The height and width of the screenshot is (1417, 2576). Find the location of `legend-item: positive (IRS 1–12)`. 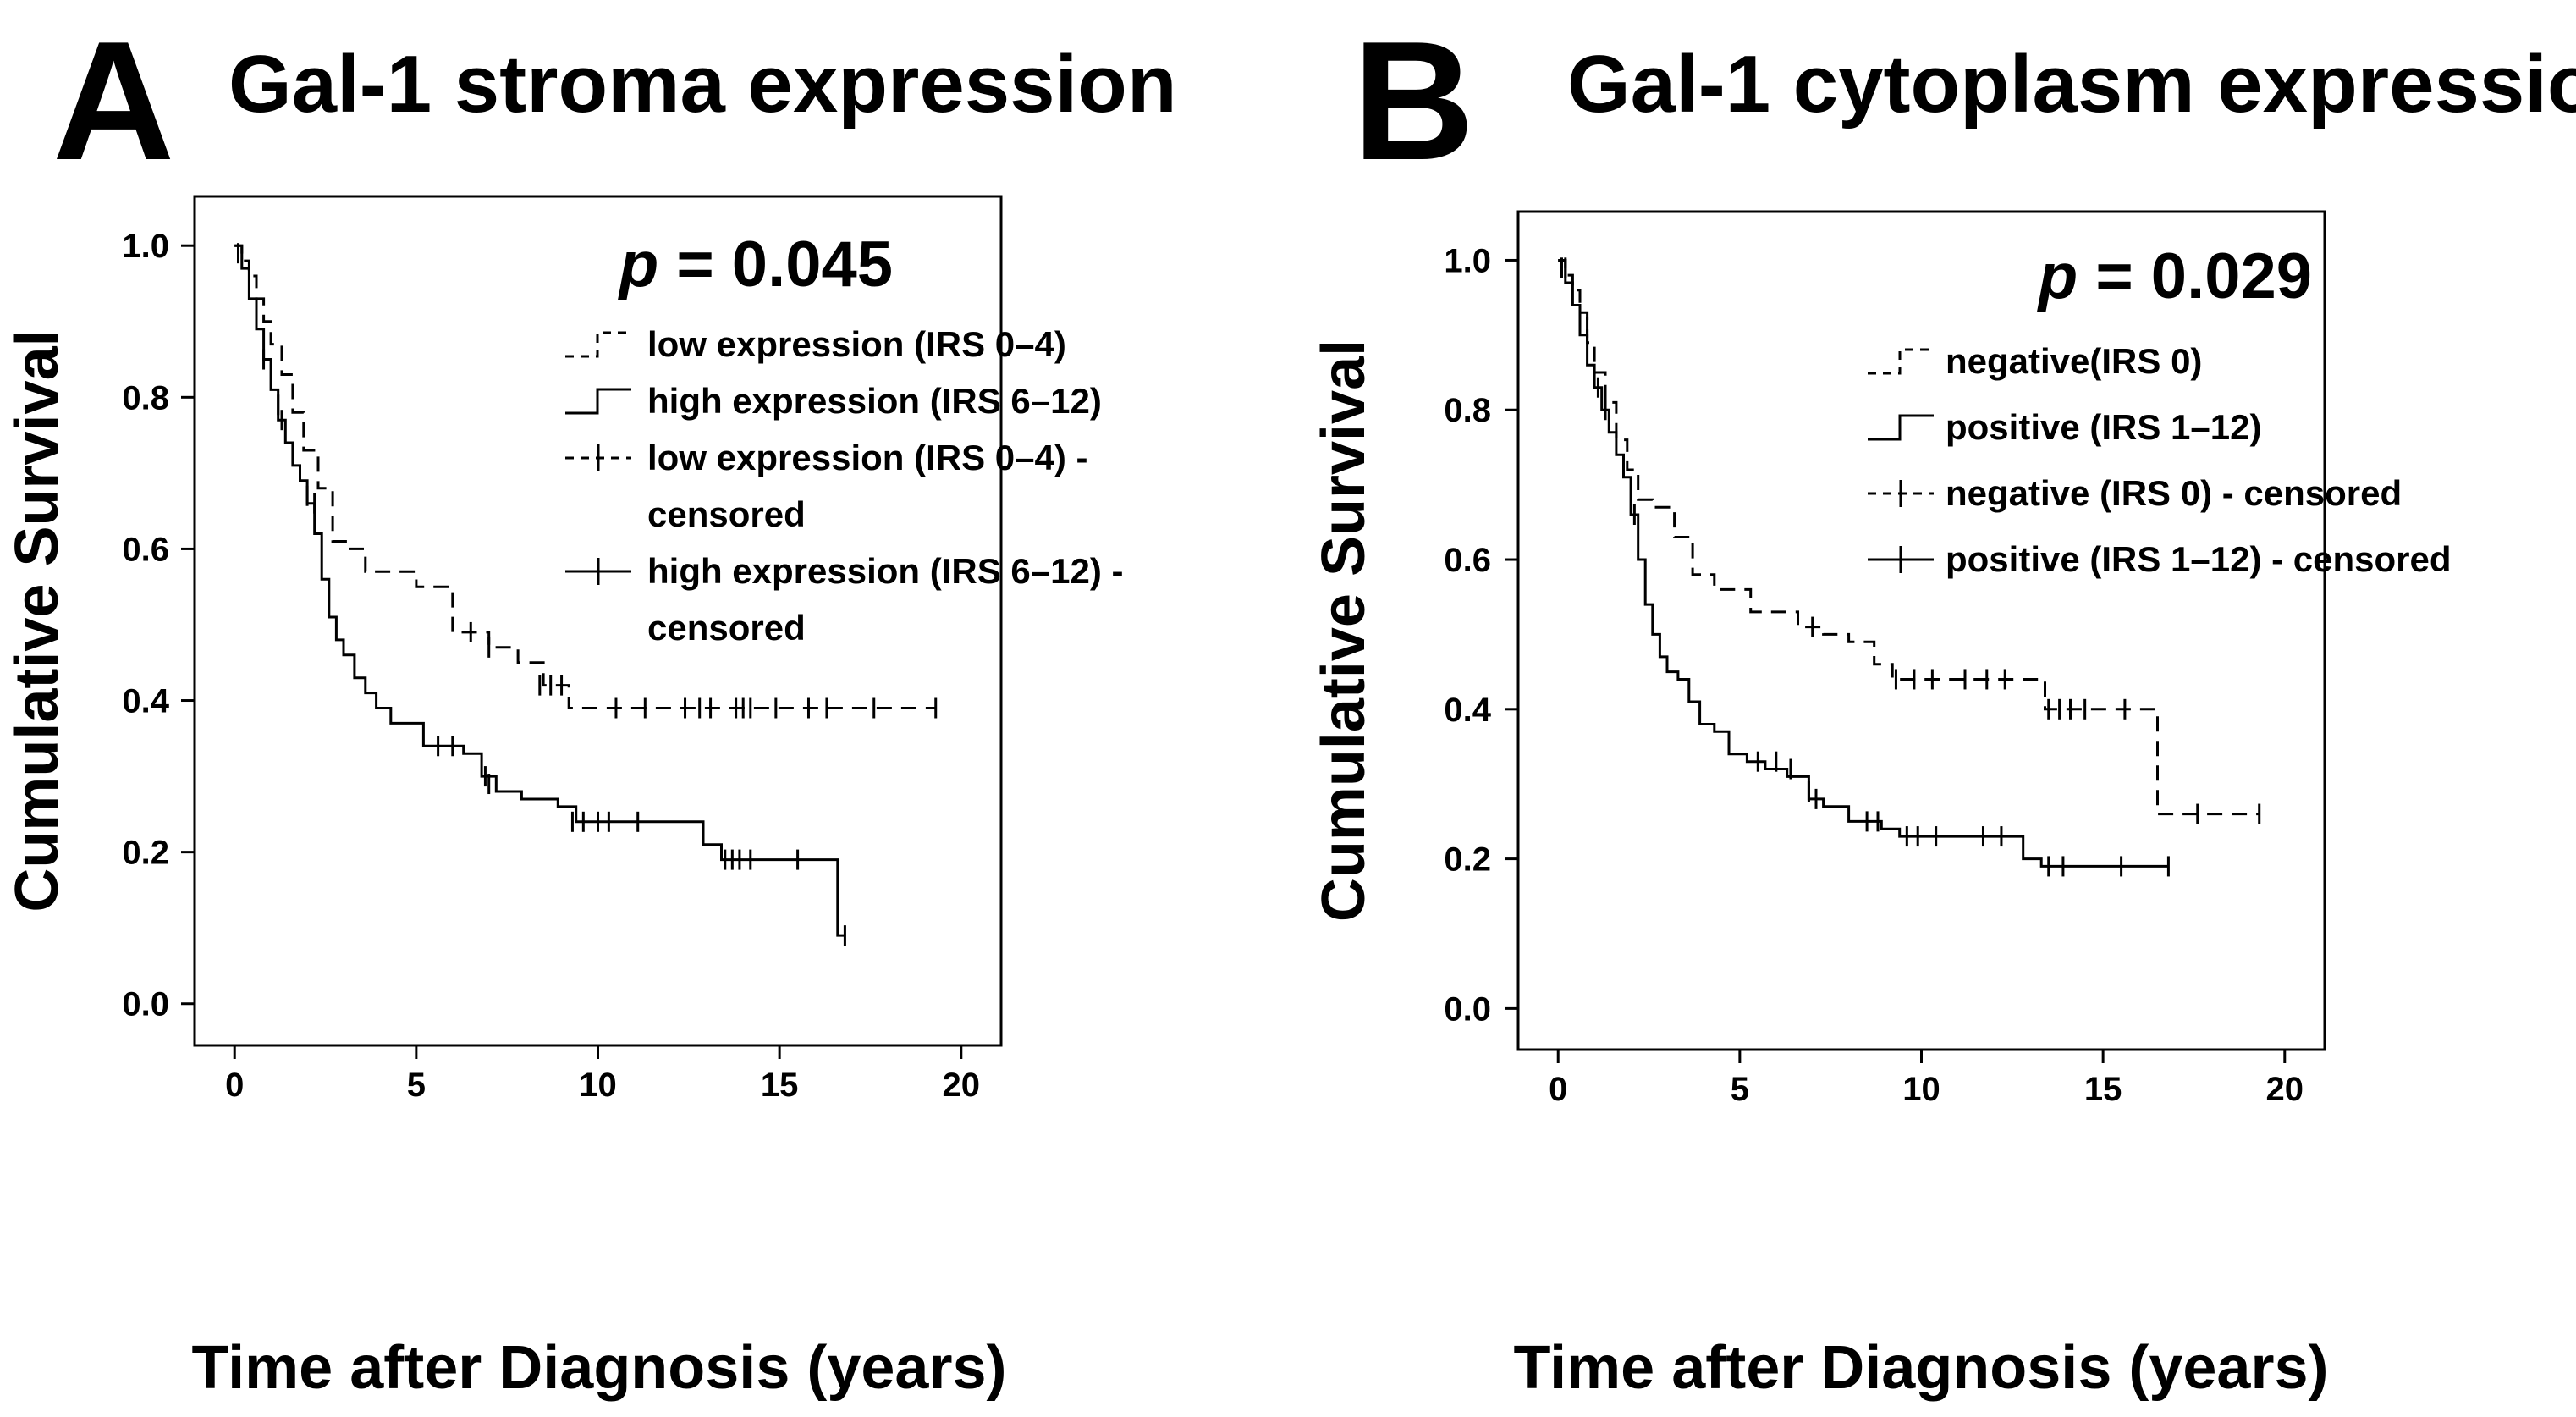

legend-item: positive (IRS 1–12) is located at coordinates (2064, 427).